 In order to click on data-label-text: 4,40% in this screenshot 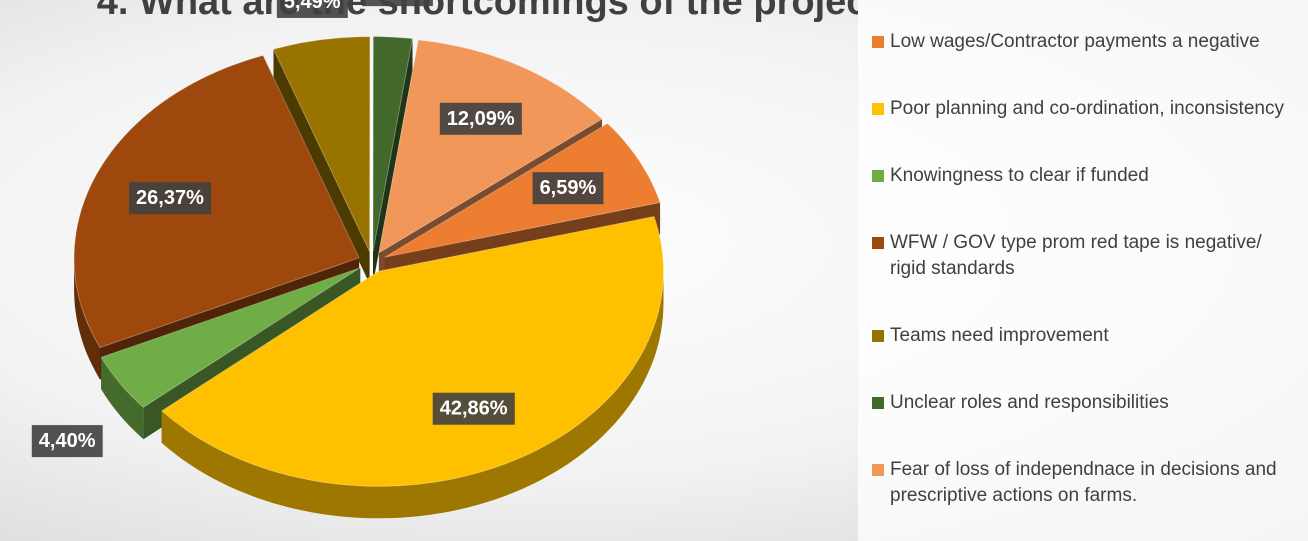, I will do `click(67, 441)`.